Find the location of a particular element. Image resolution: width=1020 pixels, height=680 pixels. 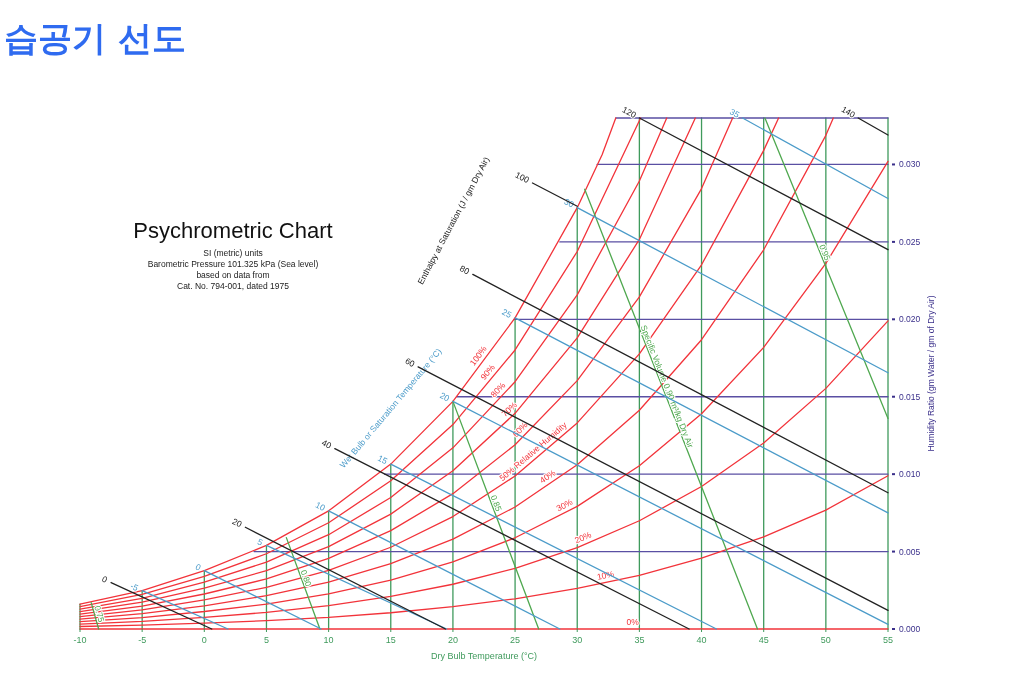

text: 60% is located at coordinates (520, 429).